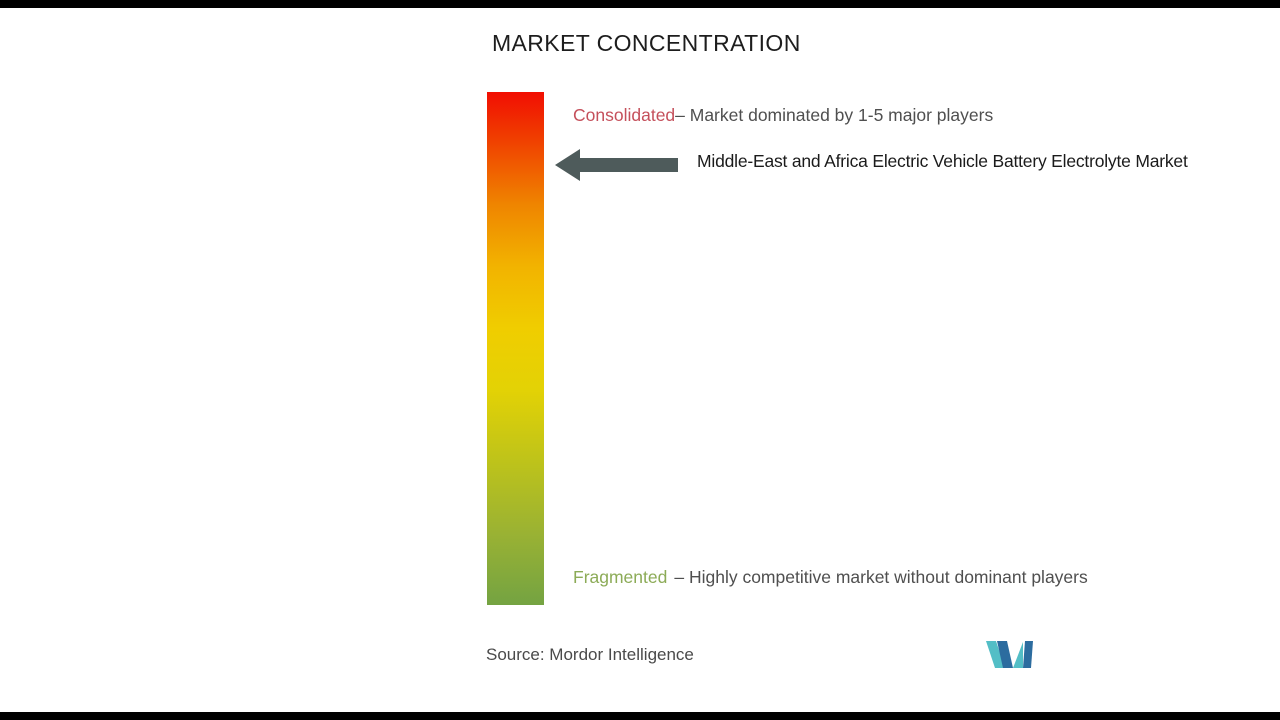 This screenshot has width=1280, height=720. I want to click on legend-fragmented-term: Fragmented, so click(620, 577).